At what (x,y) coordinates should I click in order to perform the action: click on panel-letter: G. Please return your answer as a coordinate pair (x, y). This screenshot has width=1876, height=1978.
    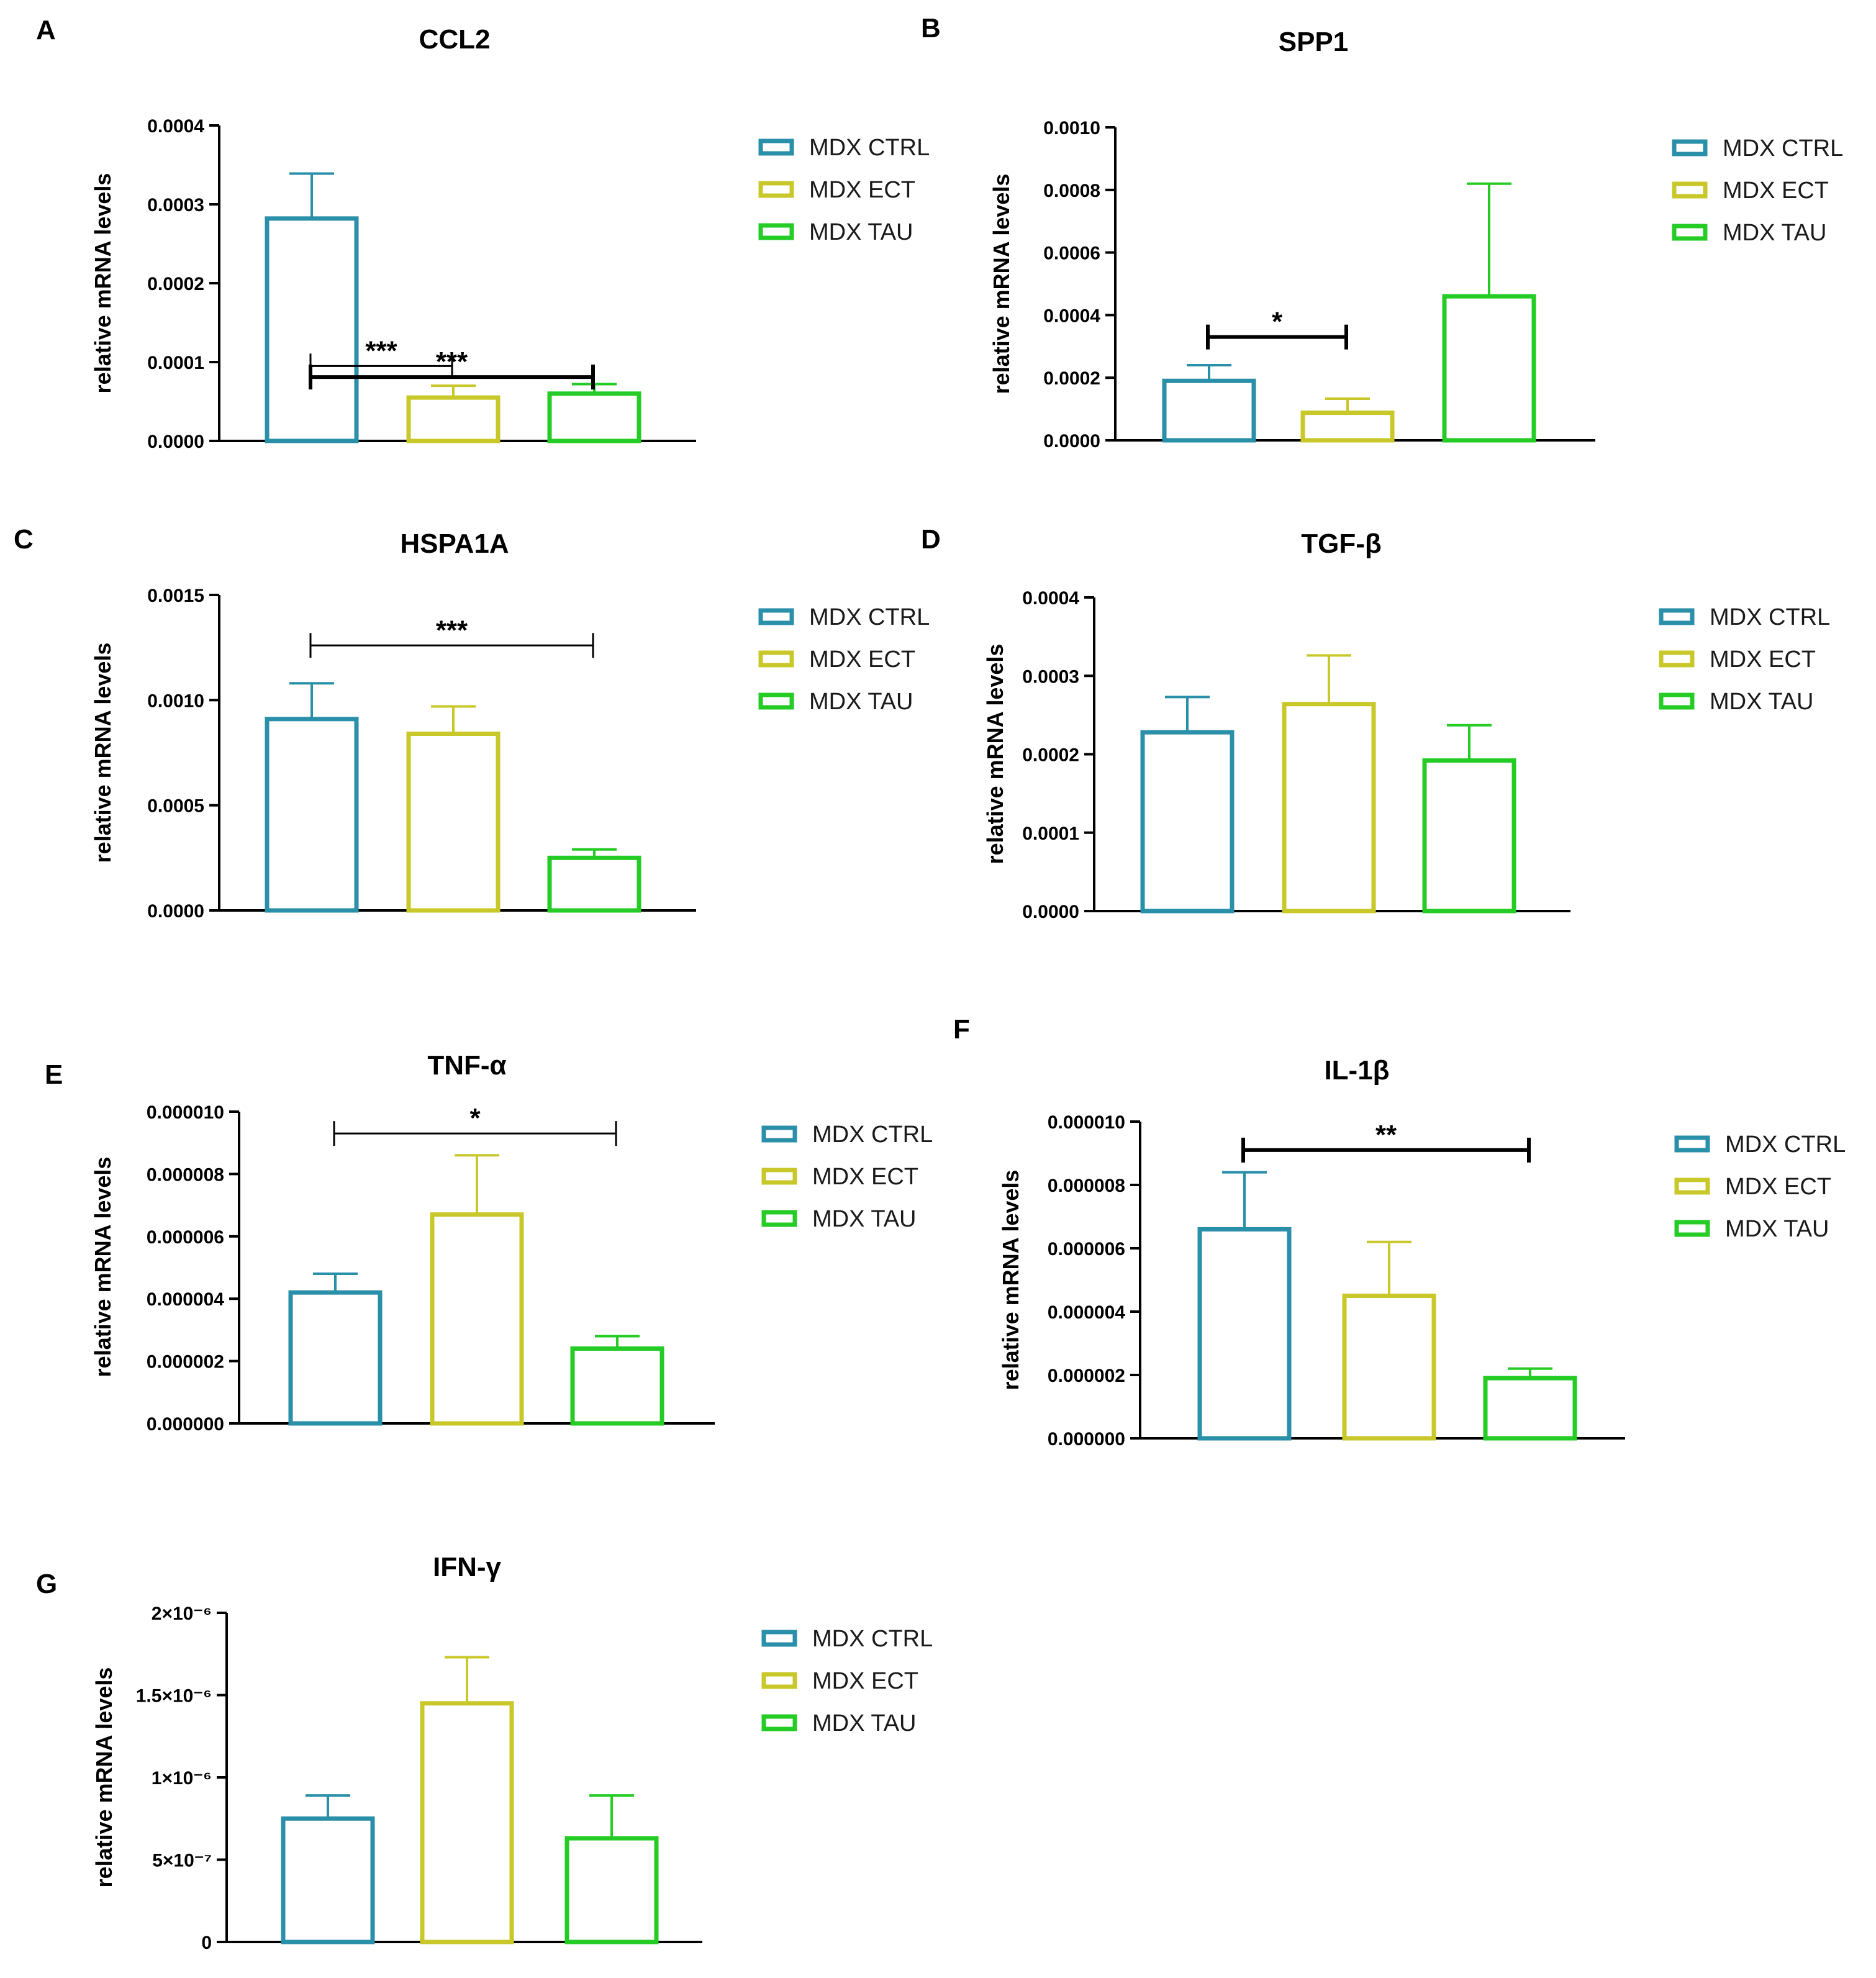
    Looking at the image, I should click on (46, 1584).